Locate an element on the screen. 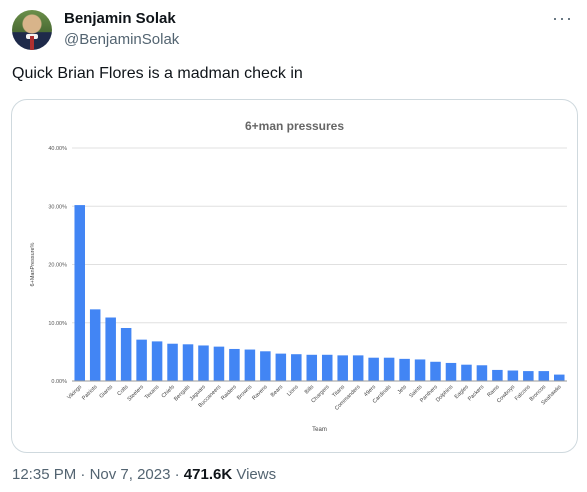  tweet-meta: 12:35 PM · Nov 7, 2023 · 471.6K Views is located at coordinates (144, 474).